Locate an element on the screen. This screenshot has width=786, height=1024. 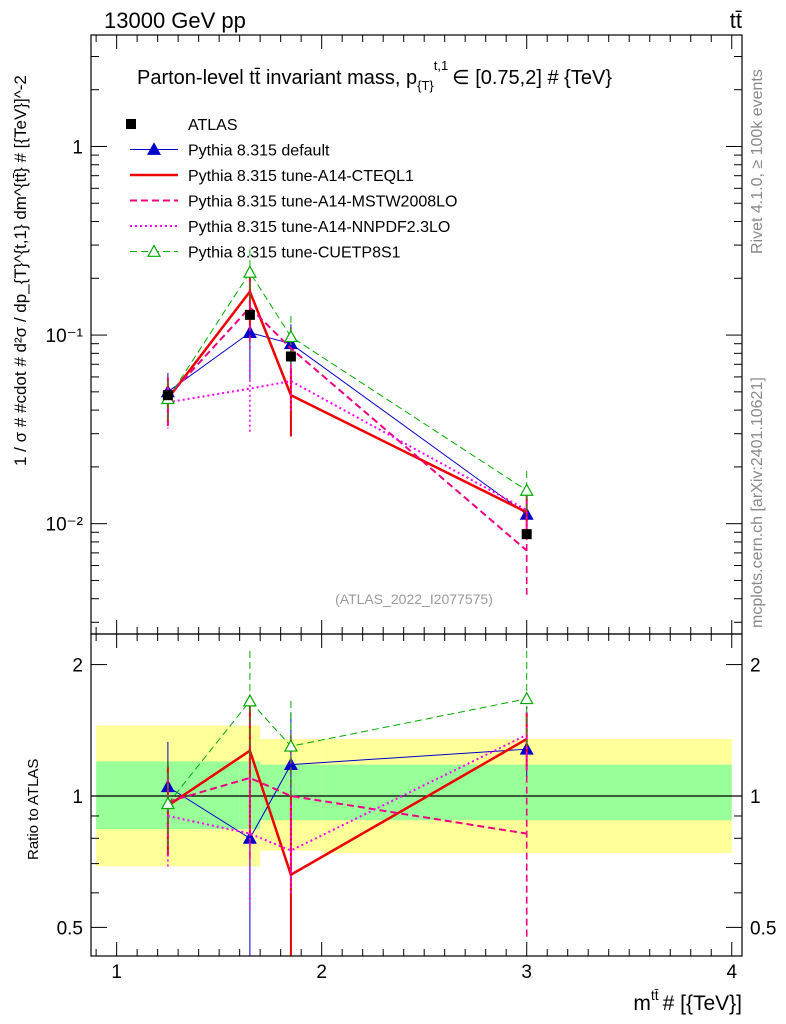
data-points is located at coordinates (347, 424).